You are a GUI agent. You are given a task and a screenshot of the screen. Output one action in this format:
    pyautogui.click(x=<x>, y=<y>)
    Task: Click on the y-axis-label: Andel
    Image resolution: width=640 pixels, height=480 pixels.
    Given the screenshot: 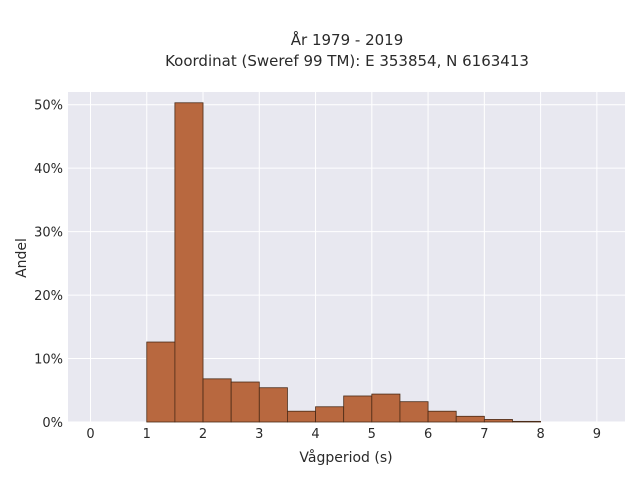 What is the action you would take?
    pyautogui.click(x=22, y=258)
    